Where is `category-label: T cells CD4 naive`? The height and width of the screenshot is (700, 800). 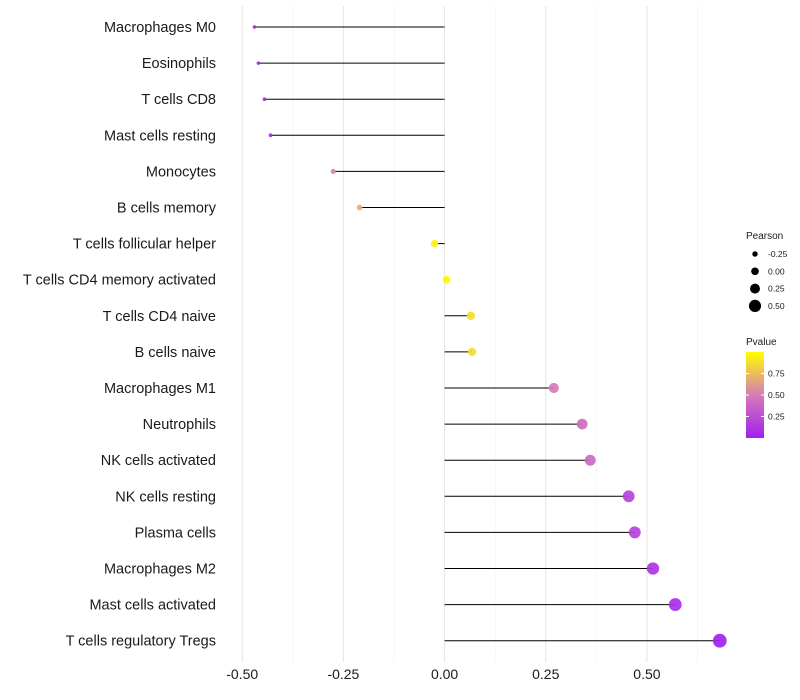
category-label: T cells CD4 naive is located at coordinates (159, 317).